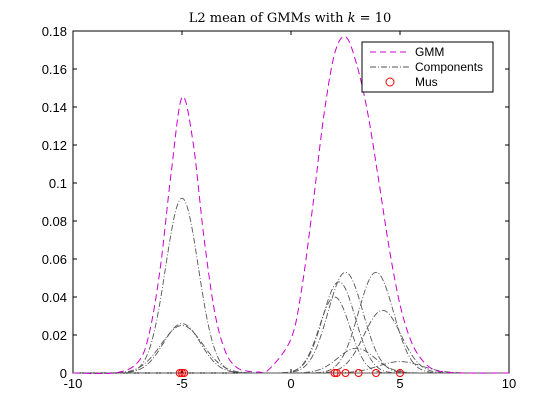 The height and width of the screenshot is (420, 560). Describe the element at coordinates (268, 18) in the screenshot. I see `chart-title-prefix: L2 mean of GMMs with` at that location.